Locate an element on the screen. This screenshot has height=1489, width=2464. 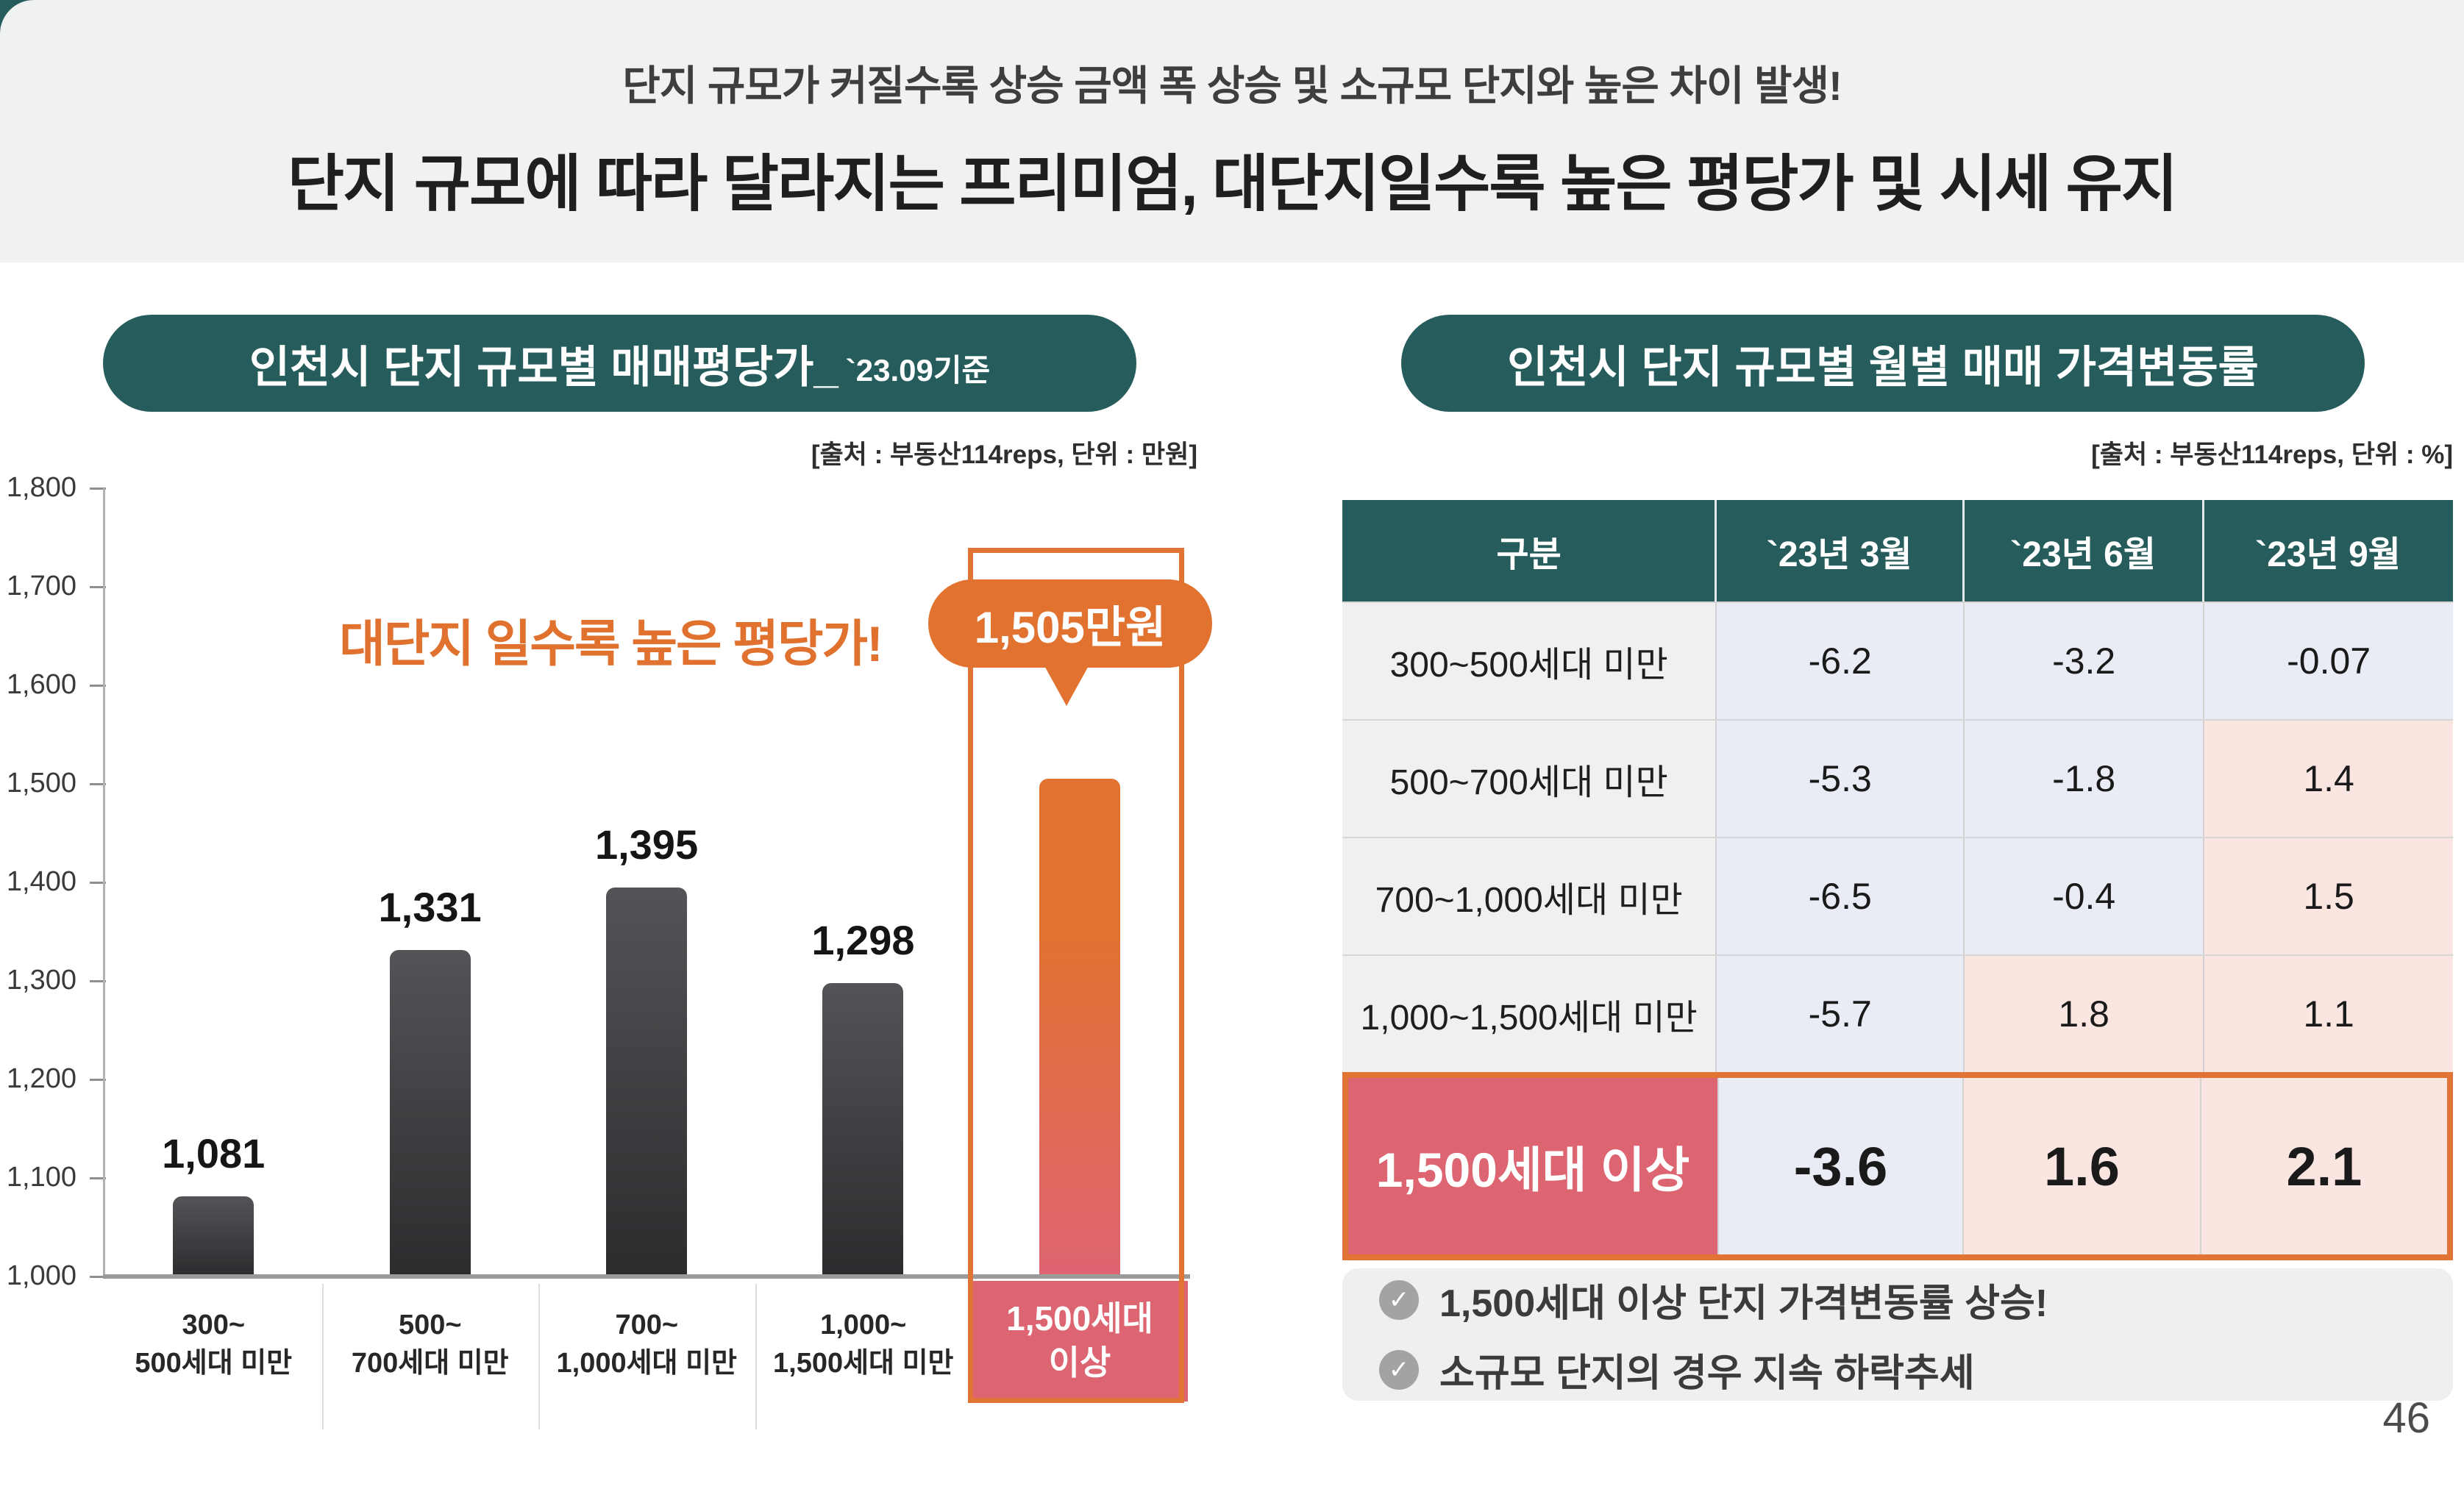
note-text: 소규모 단지의 경우 지속 하락추세 is located at coordinates (1707, 1373).